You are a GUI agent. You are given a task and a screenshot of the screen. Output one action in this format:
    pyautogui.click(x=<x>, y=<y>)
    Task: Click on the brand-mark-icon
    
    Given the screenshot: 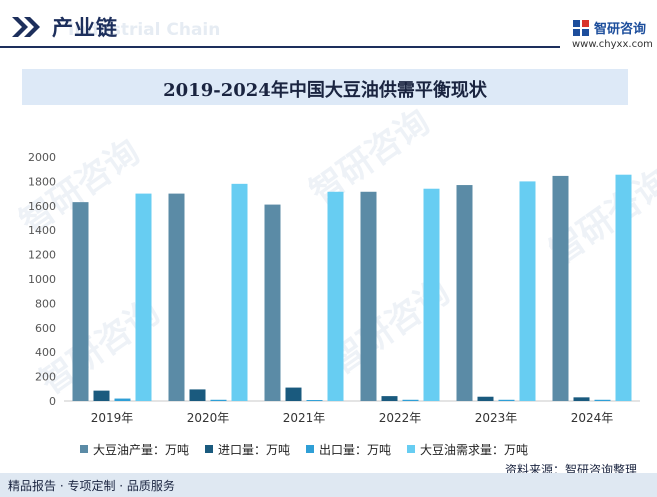 What is the action you would take?
    pyautogui.click(x=581, y=28)
    